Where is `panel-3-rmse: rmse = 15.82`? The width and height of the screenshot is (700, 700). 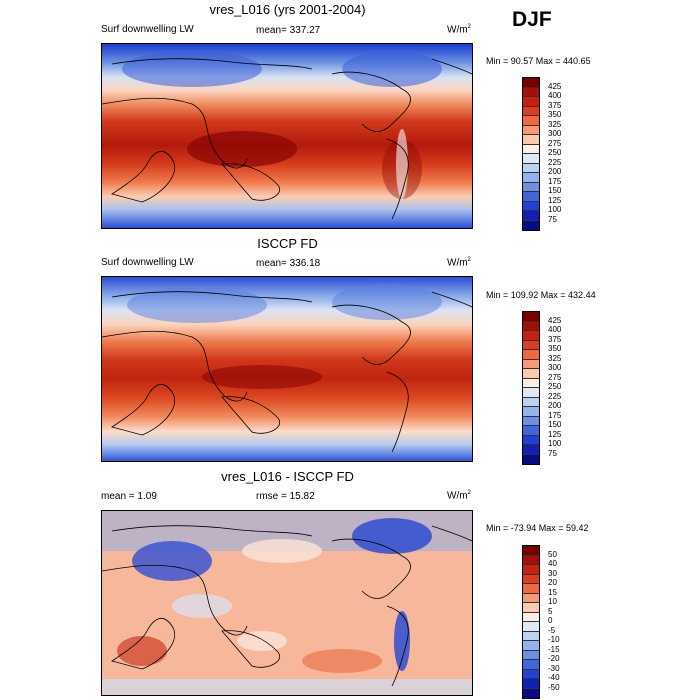 panel-3-rmse: rmse = 15.82 is located at coordinates (285, 496).